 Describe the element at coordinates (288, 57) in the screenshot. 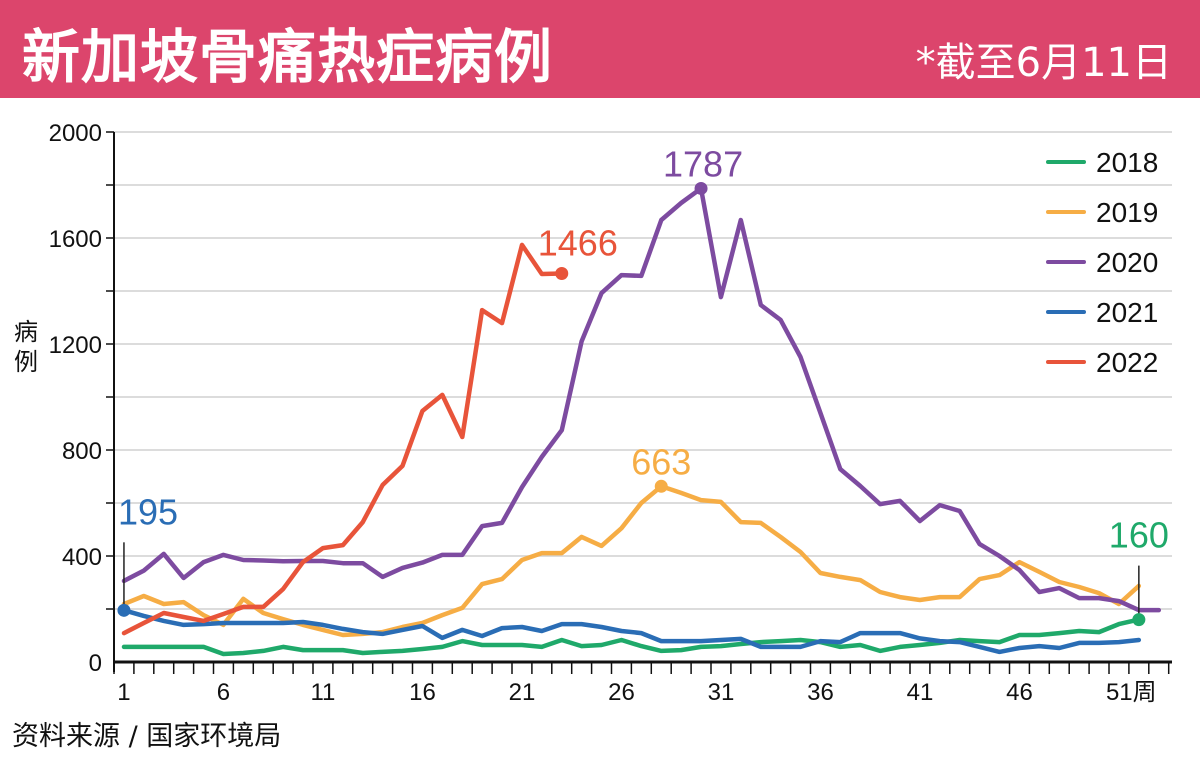

I see `chart-title: 新加坡骨痛热症病例` at that location.